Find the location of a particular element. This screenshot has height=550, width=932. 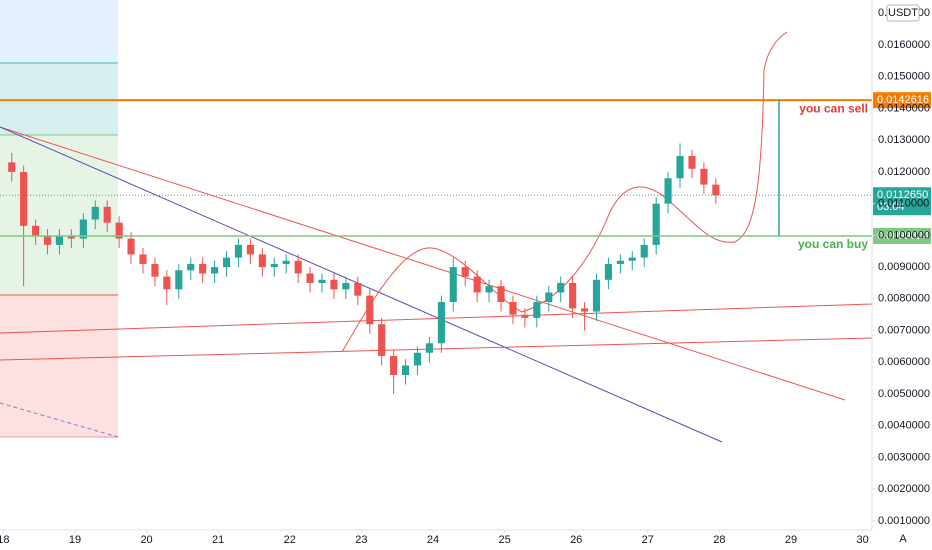

y-tick-label: 0.0050000 is located at coordinates (904, 394).